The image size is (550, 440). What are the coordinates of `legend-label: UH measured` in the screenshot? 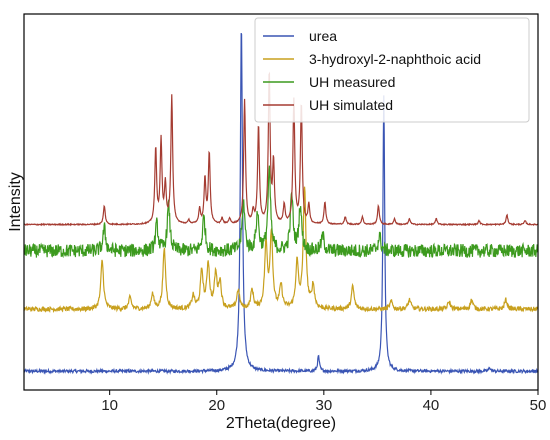 It's located at (352, 82).